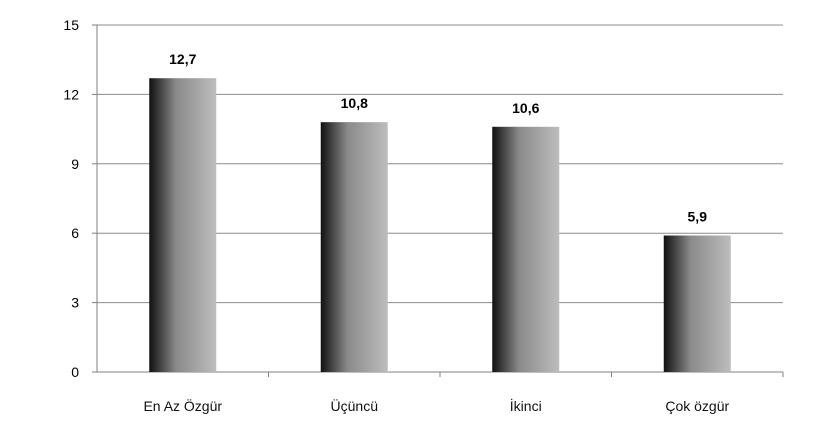 The image size is (829, 434). What do you see at coordinates (354, 405) in the screenshot?
I see `x-tick-label-1: Üçüncü` at bounding box center [354, 405].